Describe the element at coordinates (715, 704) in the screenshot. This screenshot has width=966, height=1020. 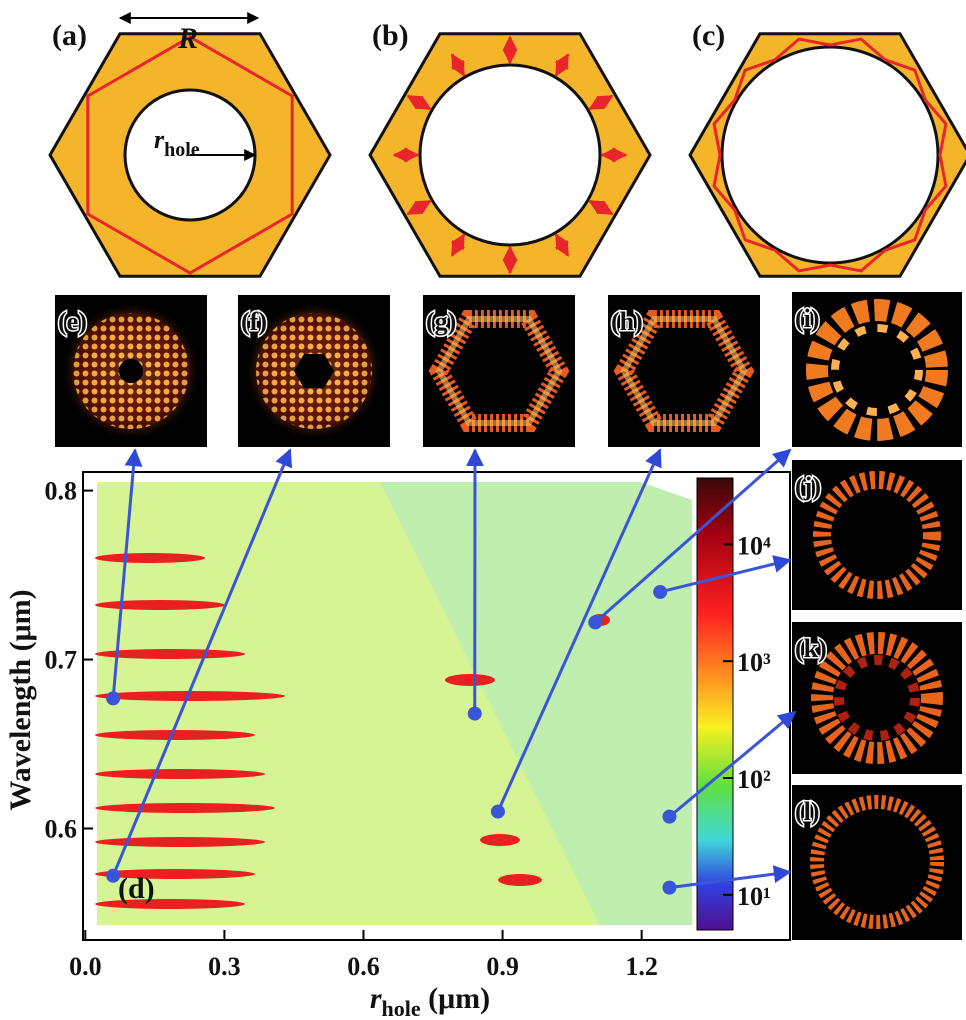
I see `colorbar` at that location.